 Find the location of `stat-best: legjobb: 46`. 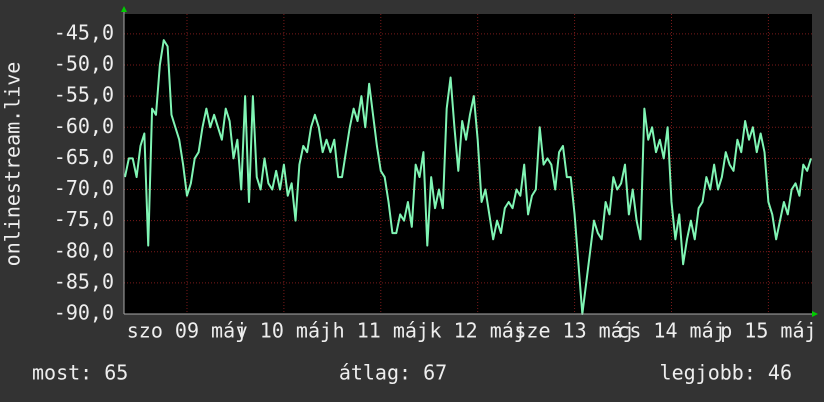

stat-best: legjobb: 46 is located at coordinates (726, 373).